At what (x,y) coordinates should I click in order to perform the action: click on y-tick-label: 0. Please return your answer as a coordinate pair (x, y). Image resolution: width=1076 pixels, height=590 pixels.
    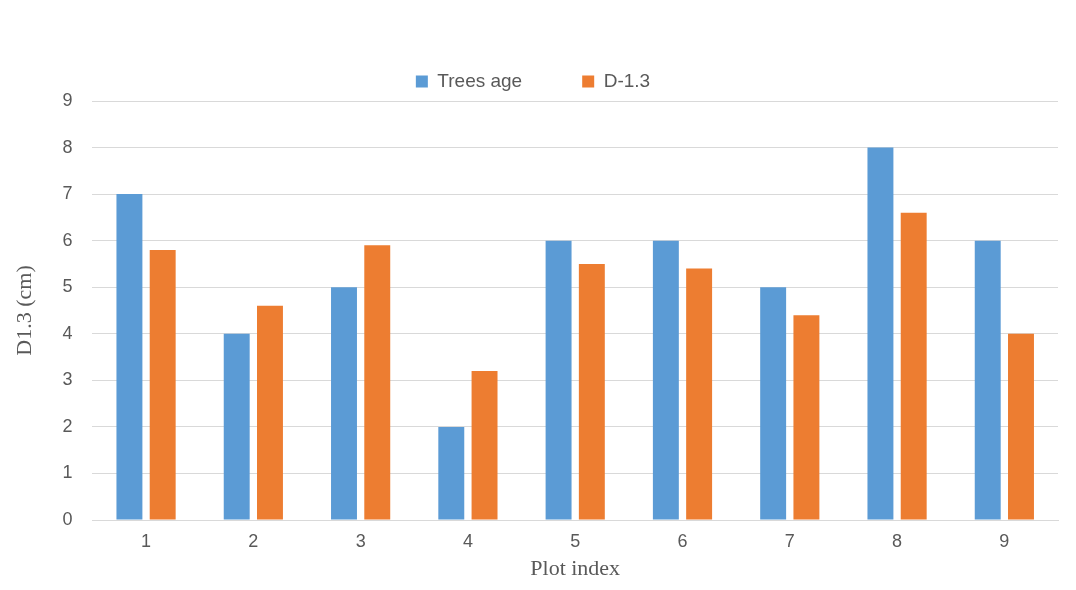
    Looking at the image, I should click on (67, 518).